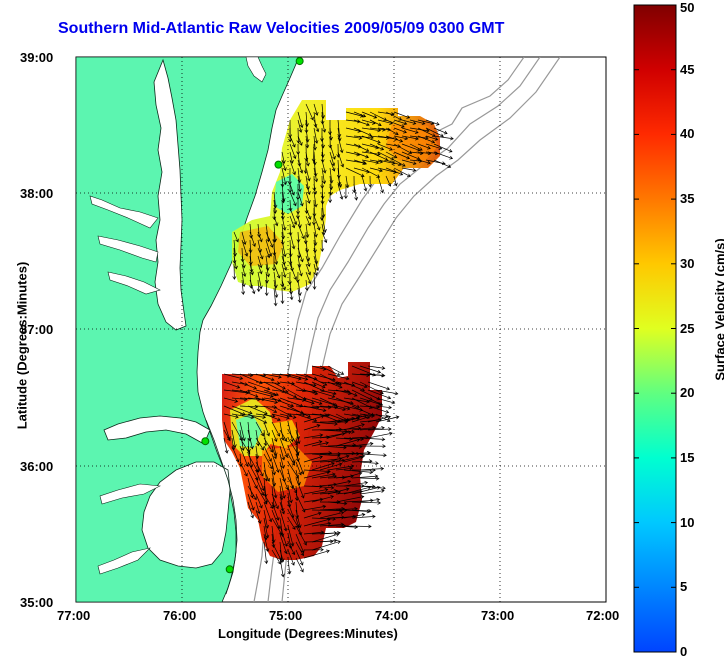  Describe the element at coordinates (157, 430) in the screenshot. I see `albemarle-sound` at that location.